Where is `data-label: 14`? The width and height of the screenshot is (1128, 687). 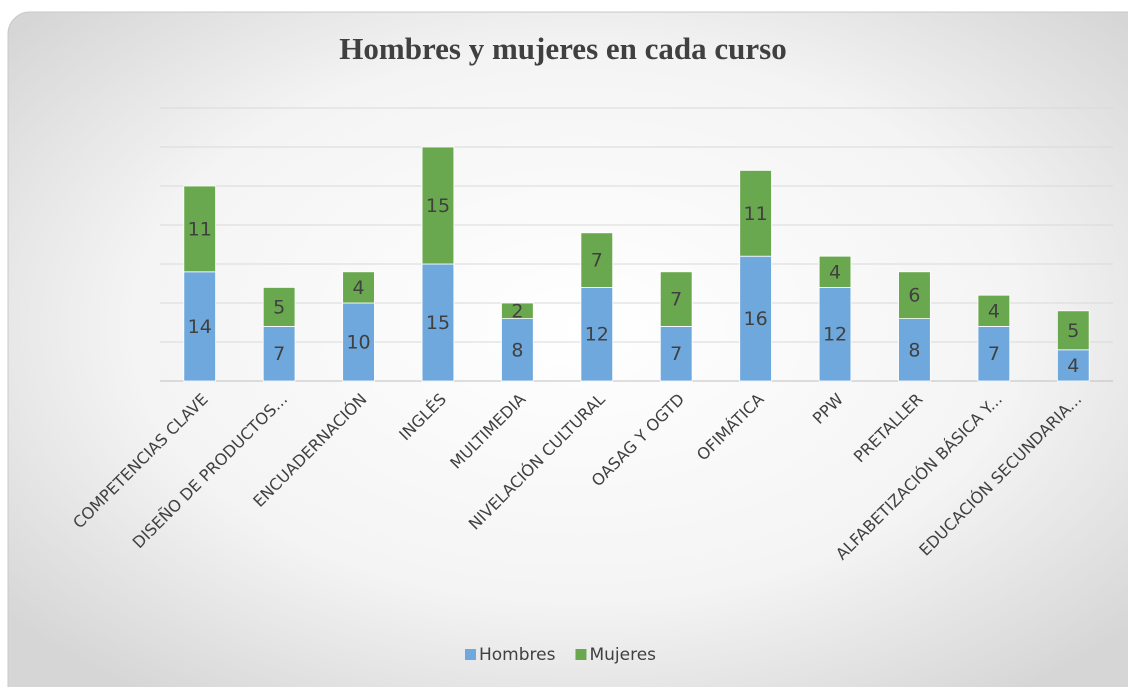 data-label: 14 is located at coordinates (200, 327).